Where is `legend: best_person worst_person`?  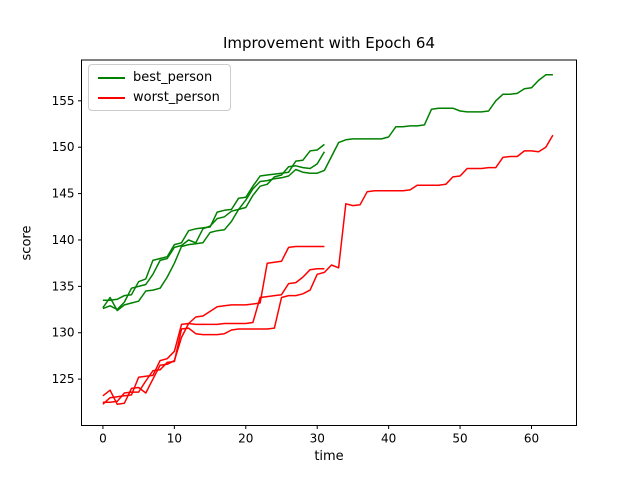
legend: best_person worst_person is located at coordinates (159, 87).